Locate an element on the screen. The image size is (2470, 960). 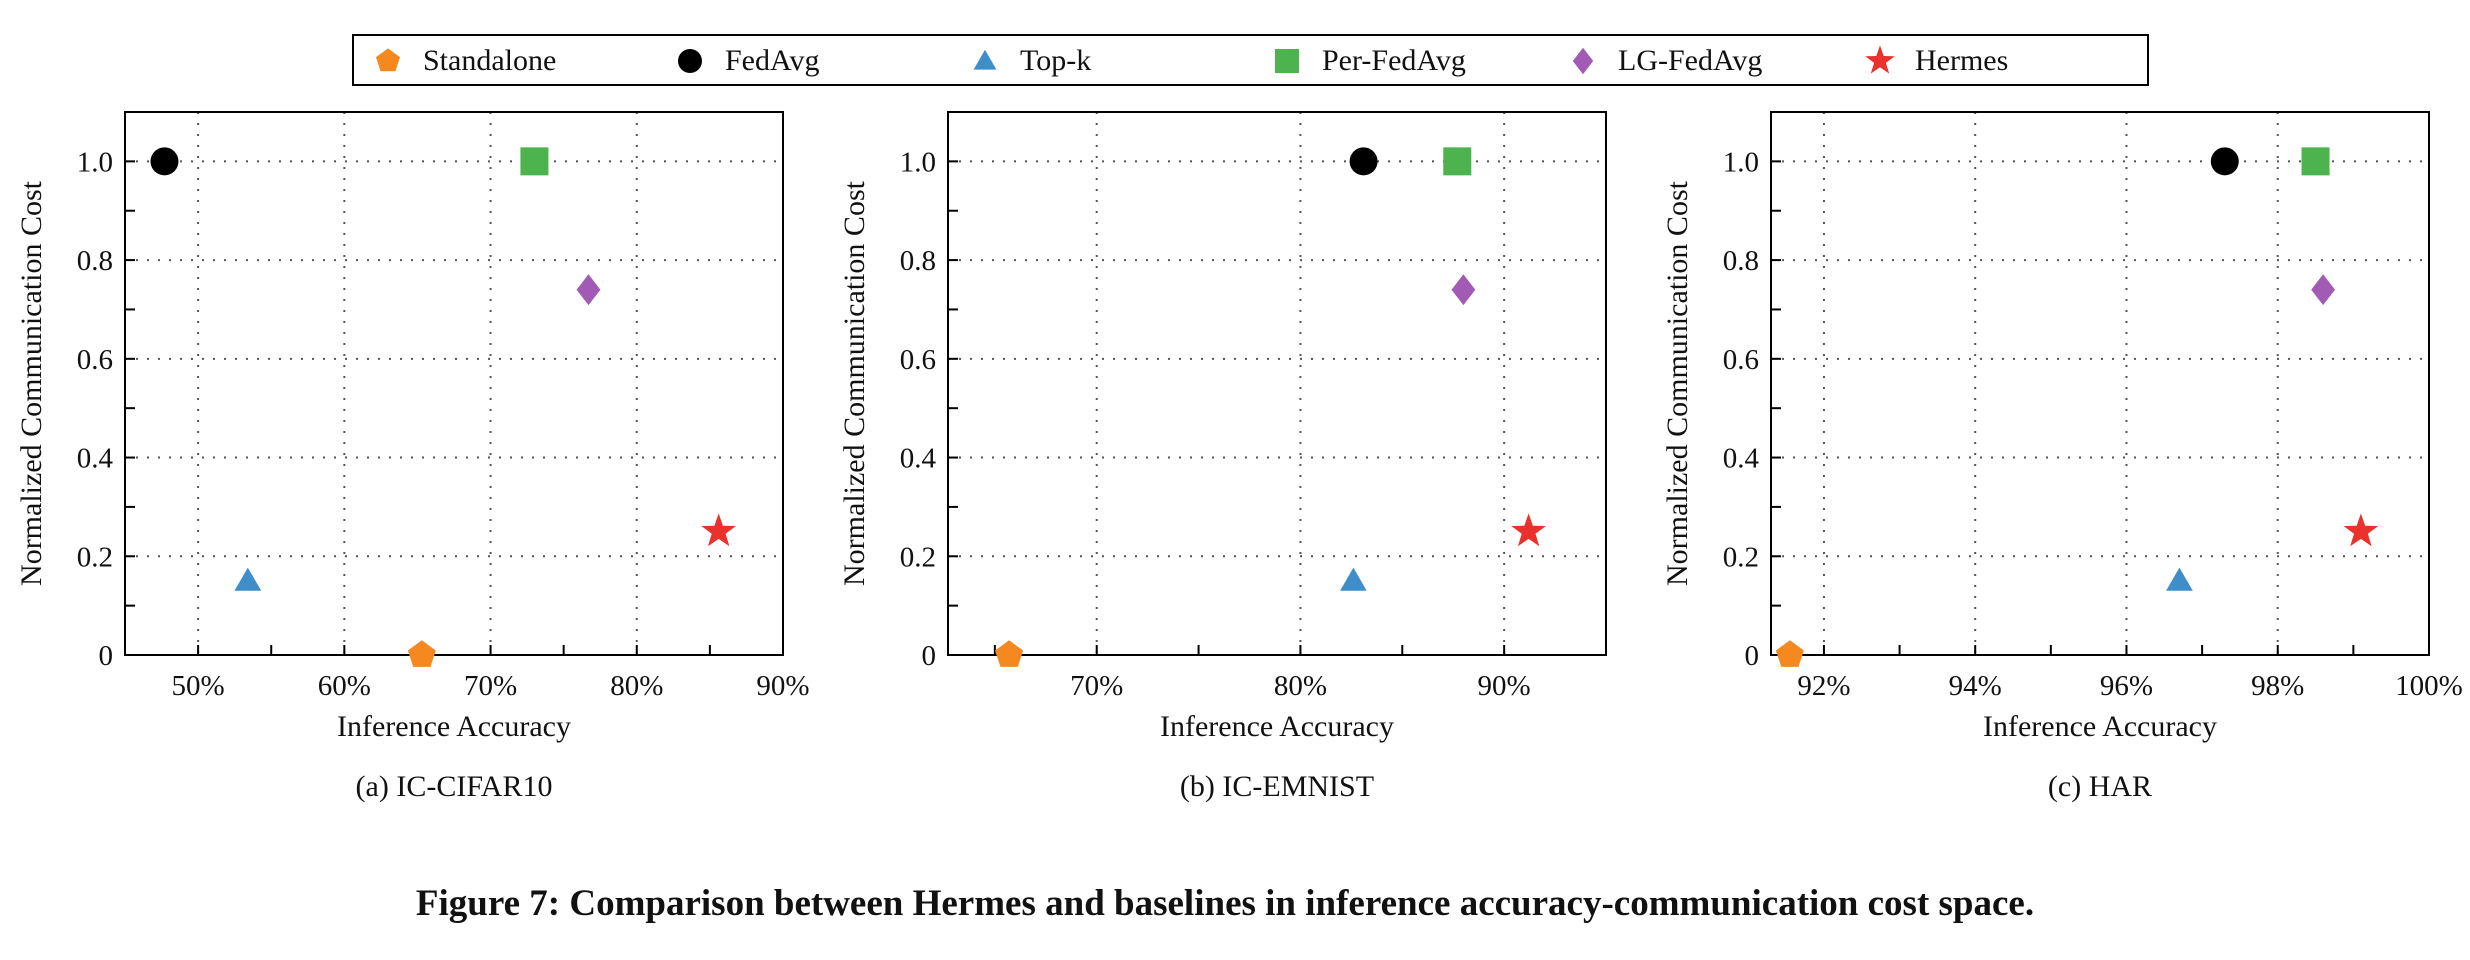
x-tick-label: 94% is located at coordinates (1975, 686).